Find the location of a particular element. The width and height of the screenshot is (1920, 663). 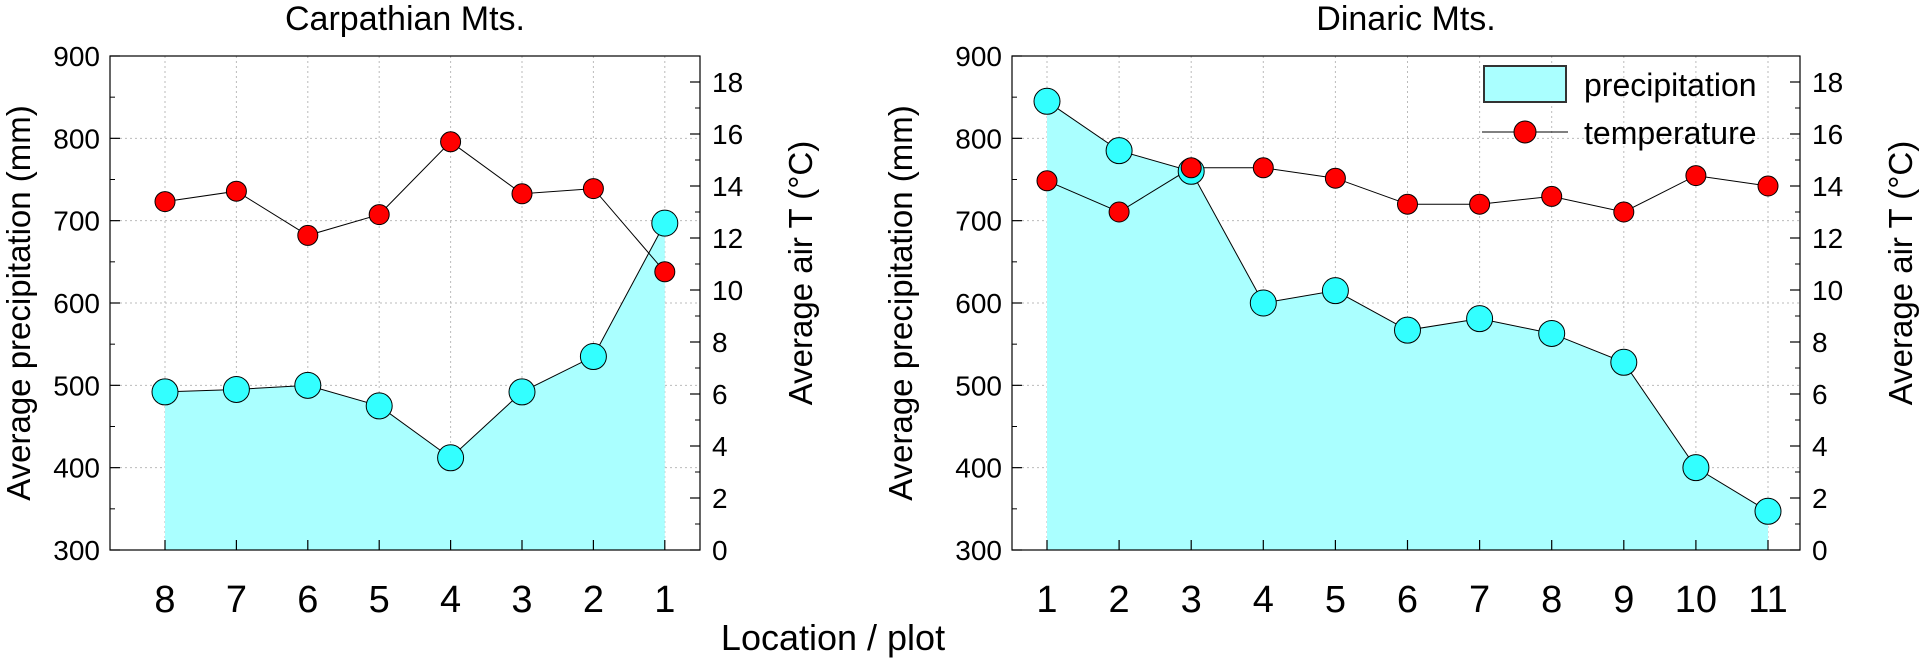

legend-swatch-precipitation is located at coordinates (1525, 84).